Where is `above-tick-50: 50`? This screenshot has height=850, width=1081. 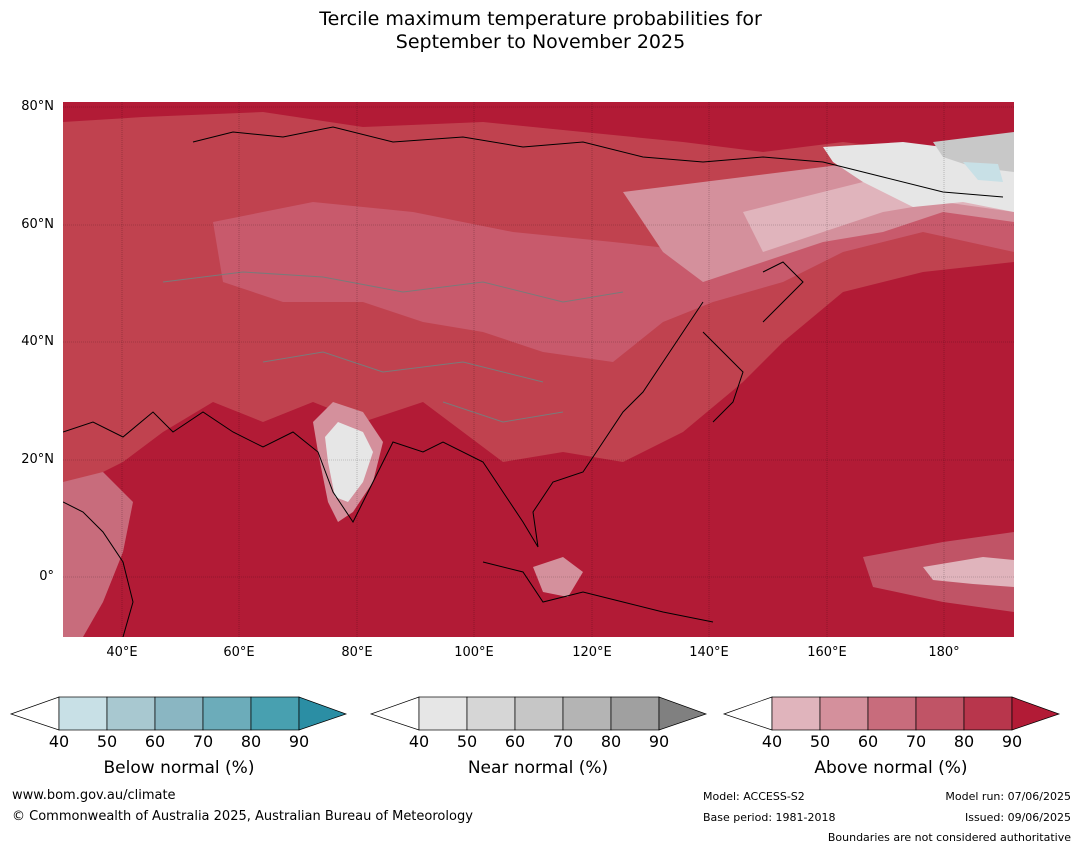 above-tick-50: 50 is located at coordinates (820, 741).